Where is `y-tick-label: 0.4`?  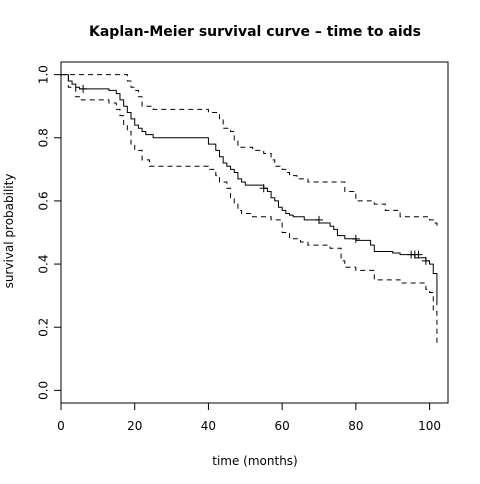
y-tick-label: 0.4 is located at coordinates (44, 264).